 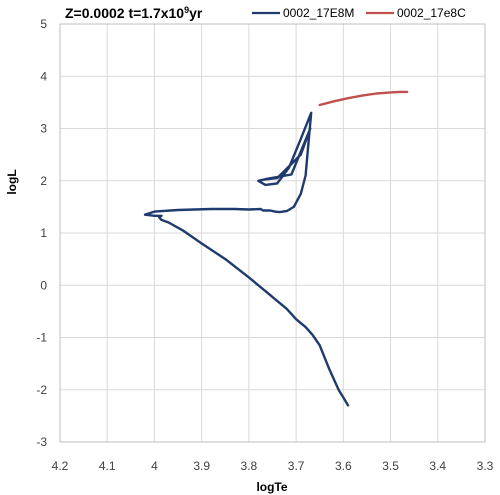 I want to click on x-tick-label: 4.2, so click(x=60, y=466).